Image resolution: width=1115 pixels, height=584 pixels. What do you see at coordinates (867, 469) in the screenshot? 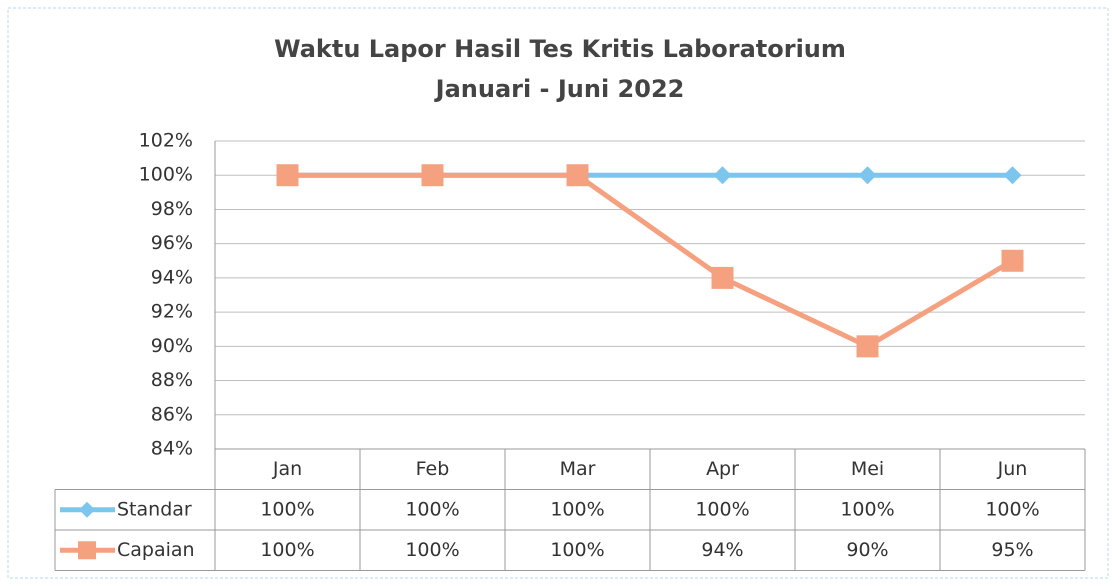
I see `x-tick-label: Mei` at bounding box center [867, 469].